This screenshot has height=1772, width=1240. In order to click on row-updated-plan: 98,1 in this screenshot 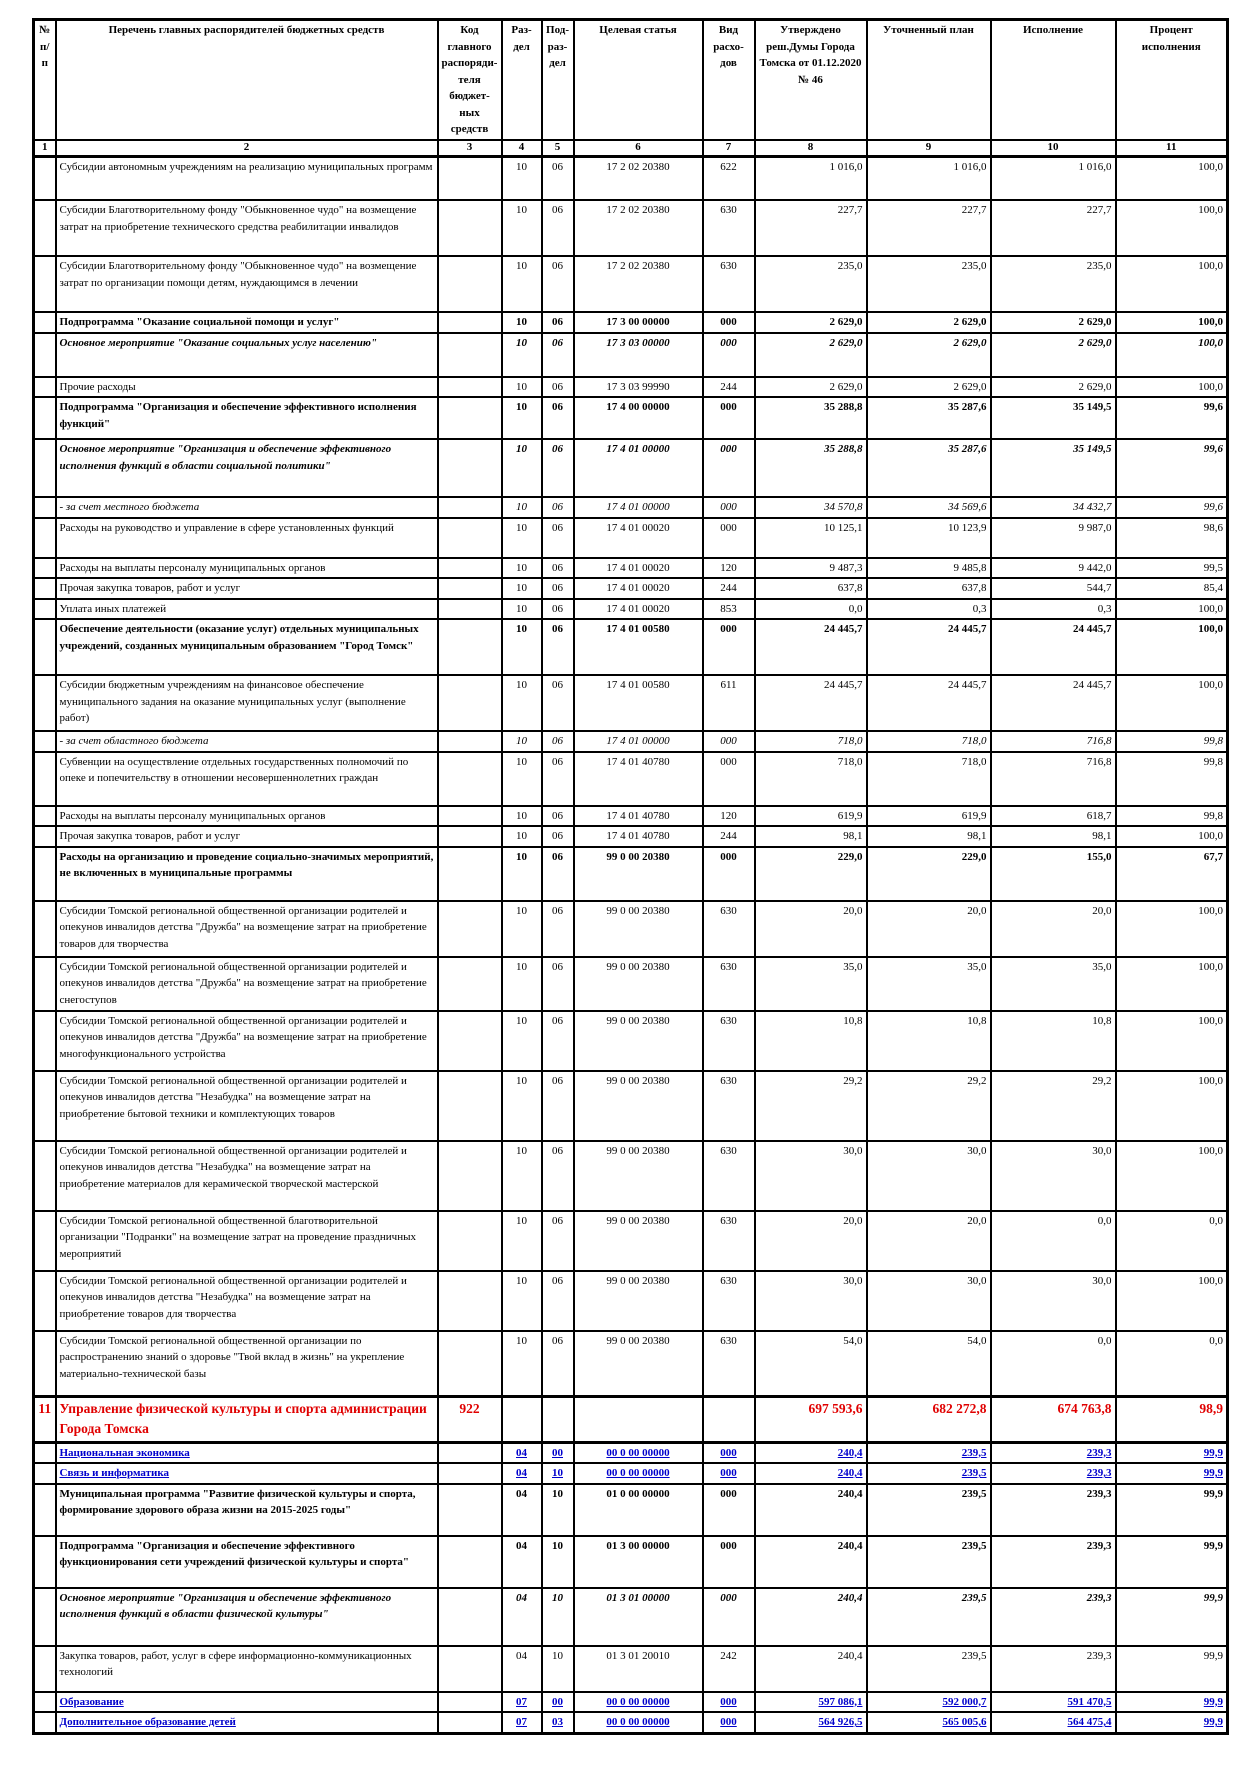, I will do `click(928, 836)`.